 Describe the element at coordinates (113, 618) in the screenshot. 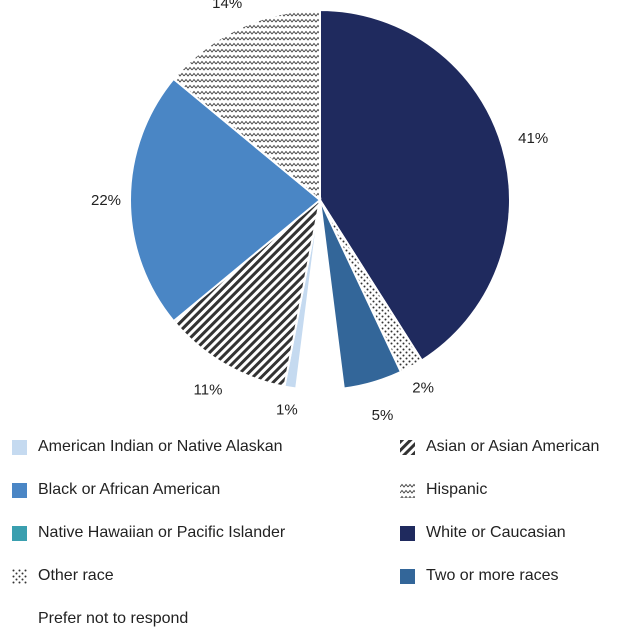

I see `legend-label: Prefer not to respond` at that location.